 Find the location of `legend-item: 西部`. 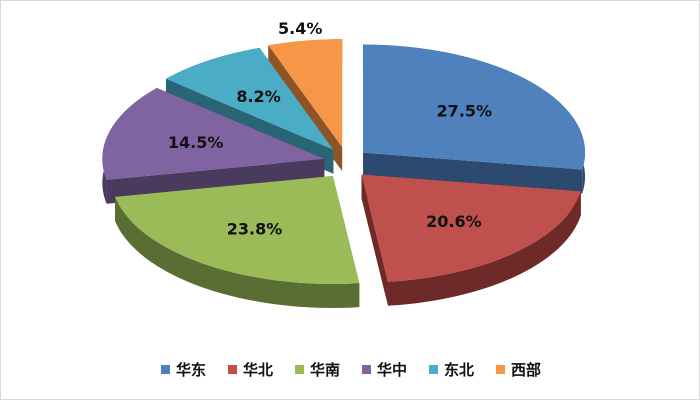

legend-item: 西部 is located at coordinates (518, 369).